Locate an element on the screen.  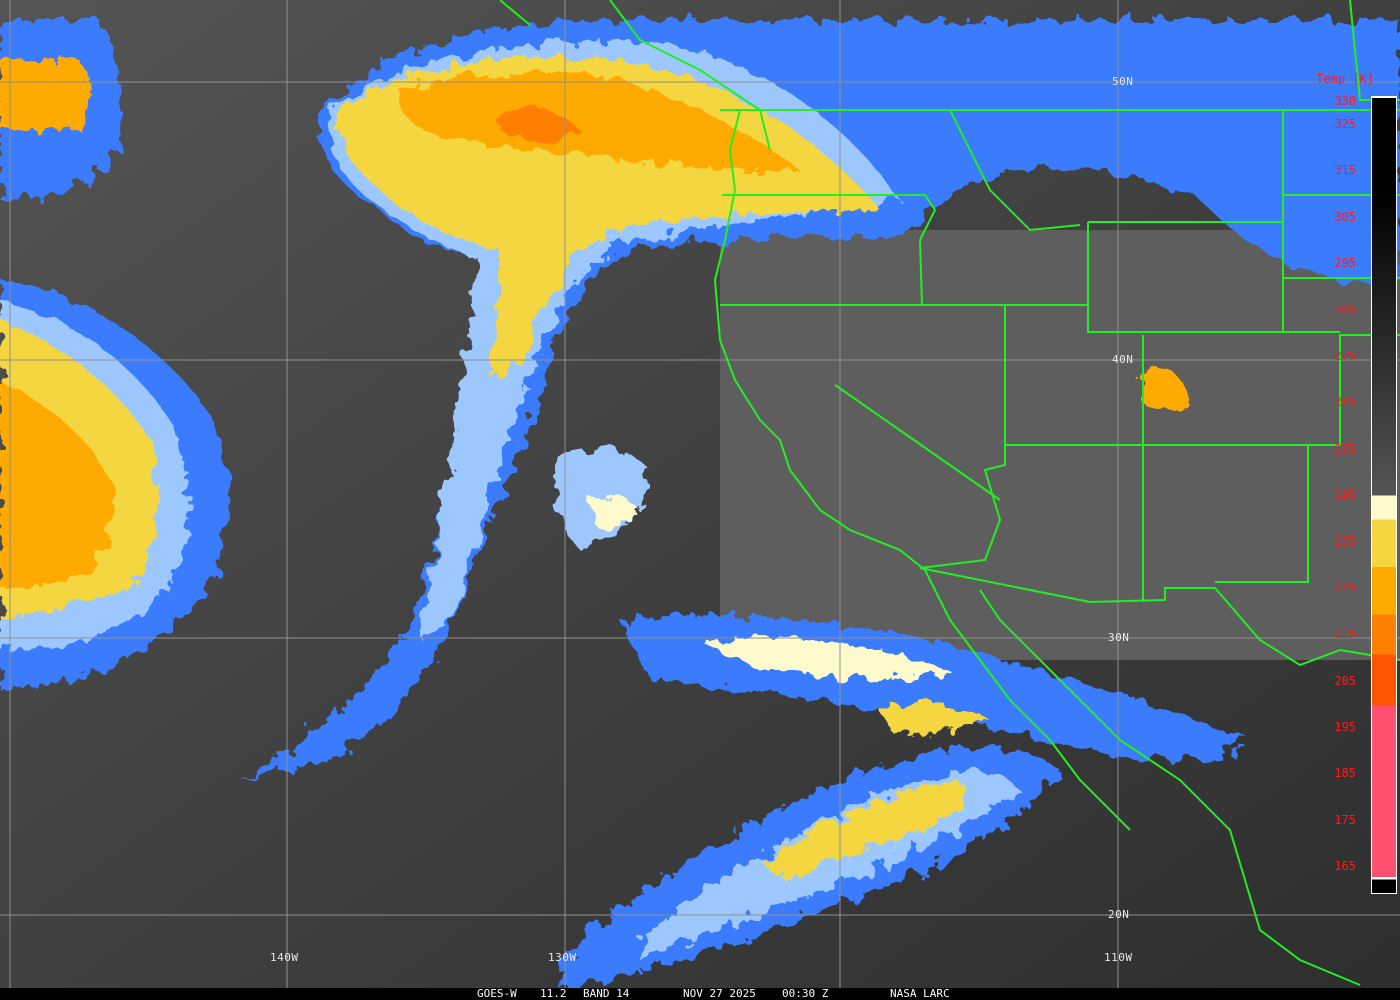
colorbar-tick-215: 215 is located at coordinates (1345, 634).